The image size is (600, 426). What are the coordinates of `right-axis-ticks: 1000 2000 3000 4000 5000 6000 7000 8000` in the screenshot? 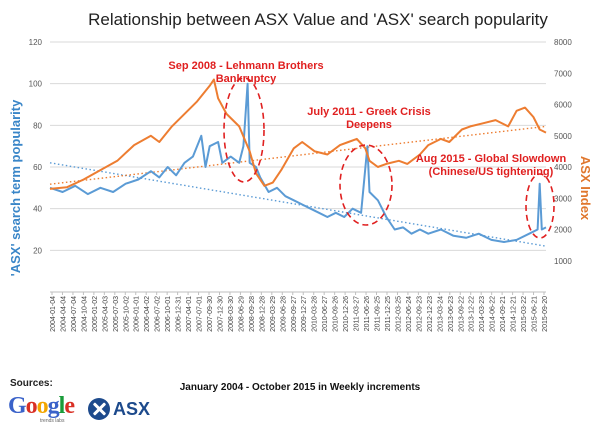 It's located at (563, 152).